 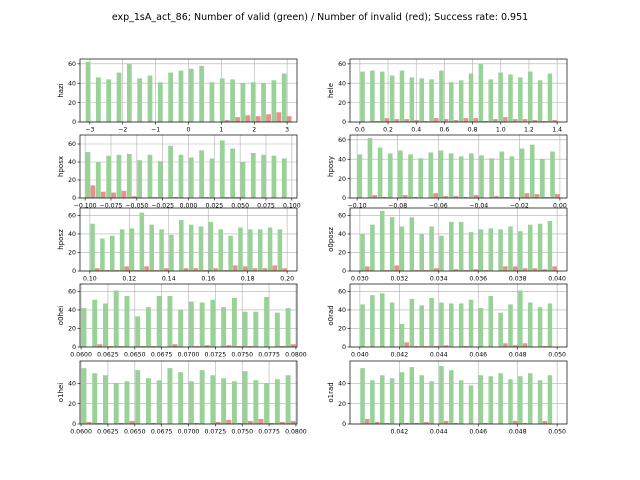 What do you see at coordinates (85, 206) in the screenshot?
I see `x-tick-label: −0.100` at bounding box center [85, 206].